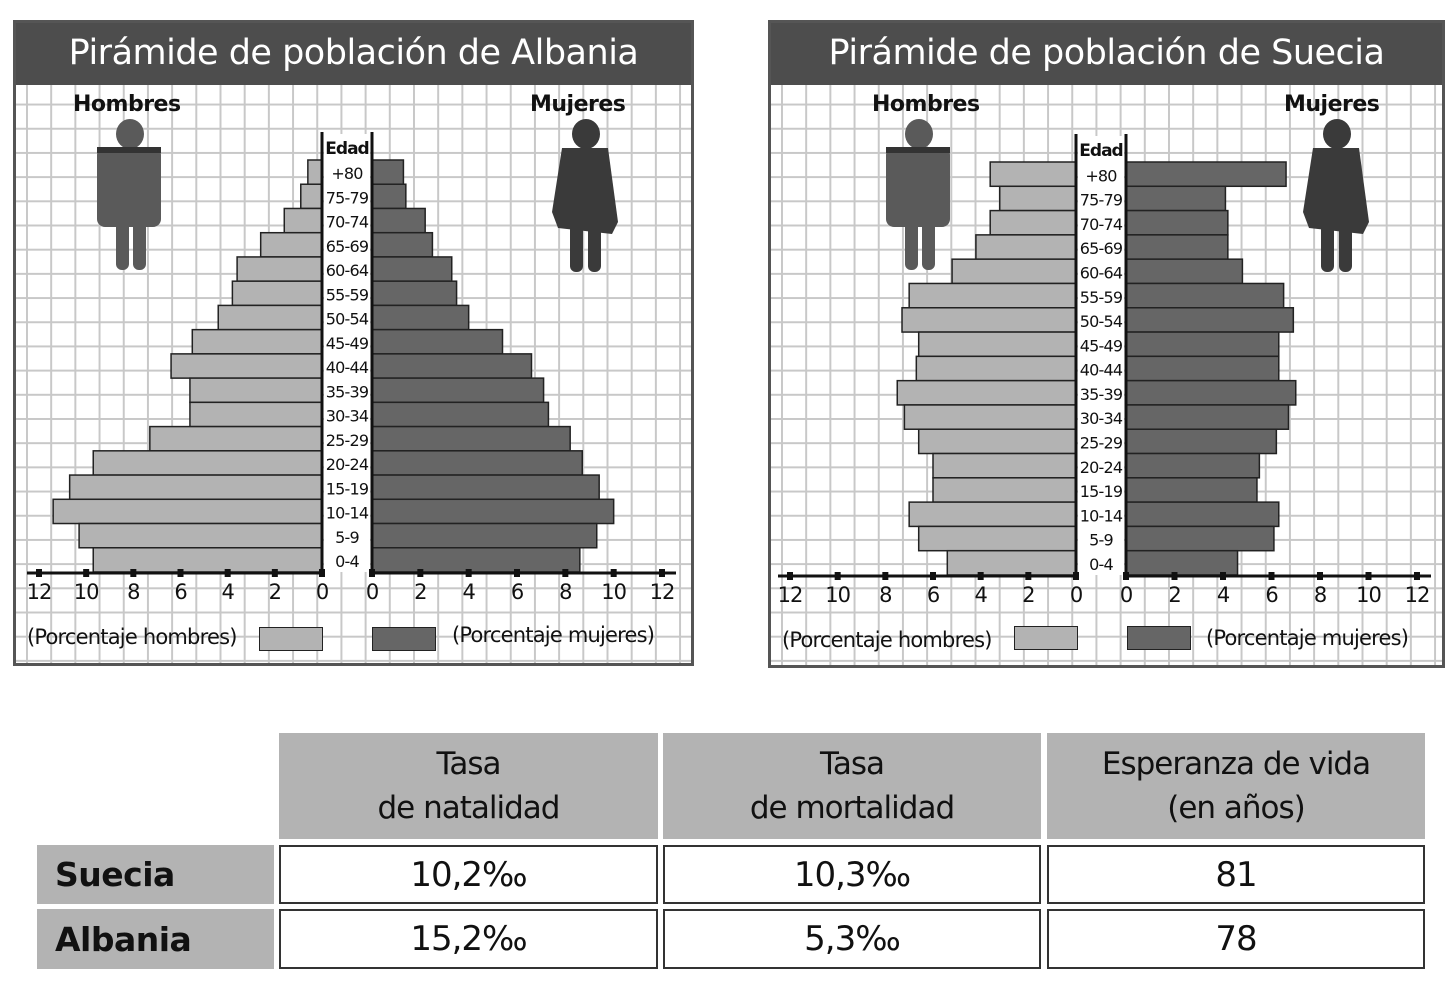 This screenshot has width=1456, height=984. What do you see at coordinates (887, 640) in the screenshot?
I see `suecia-legend-male-text: (Porcentaje hombres)` at bounding box center [887, 640].